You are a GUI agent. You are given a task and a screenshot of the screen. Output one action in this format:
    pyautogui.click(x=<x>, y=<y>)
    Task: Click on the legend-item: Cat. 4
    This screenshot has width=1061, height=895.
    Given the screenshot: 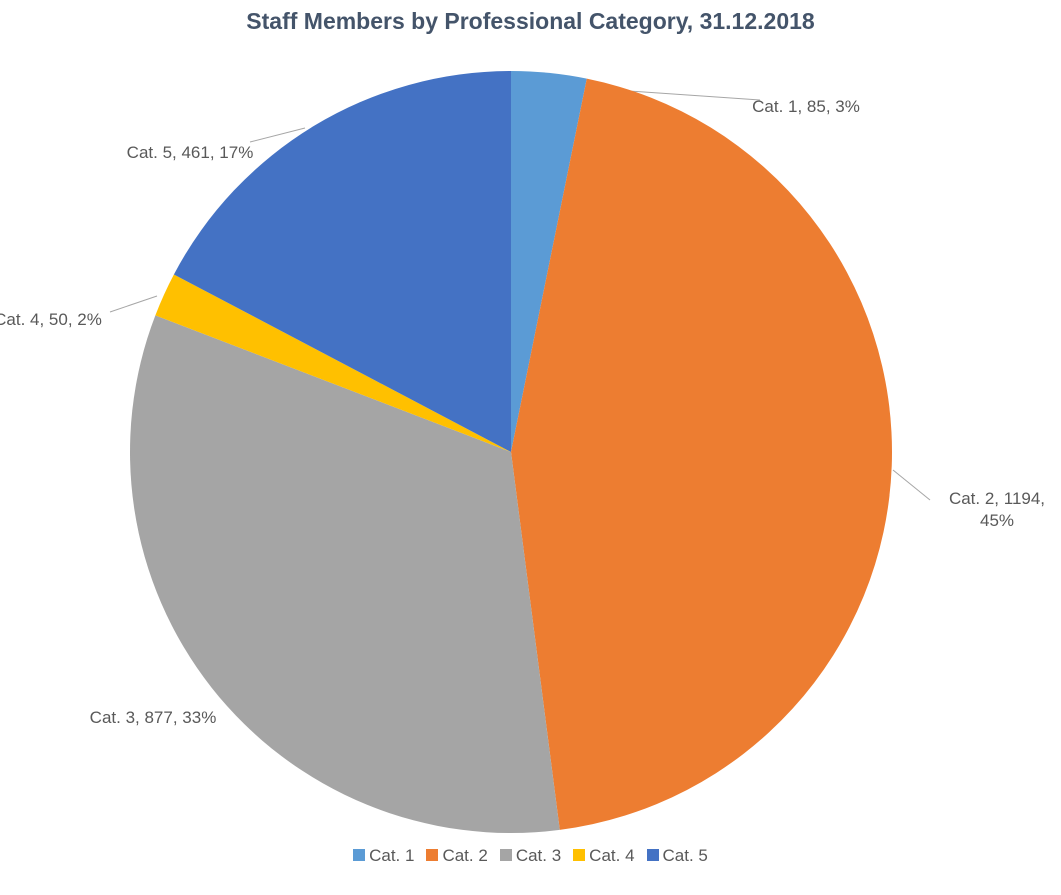 What is the action you would take?
    pyautogui.click(x=604, y=856)
    